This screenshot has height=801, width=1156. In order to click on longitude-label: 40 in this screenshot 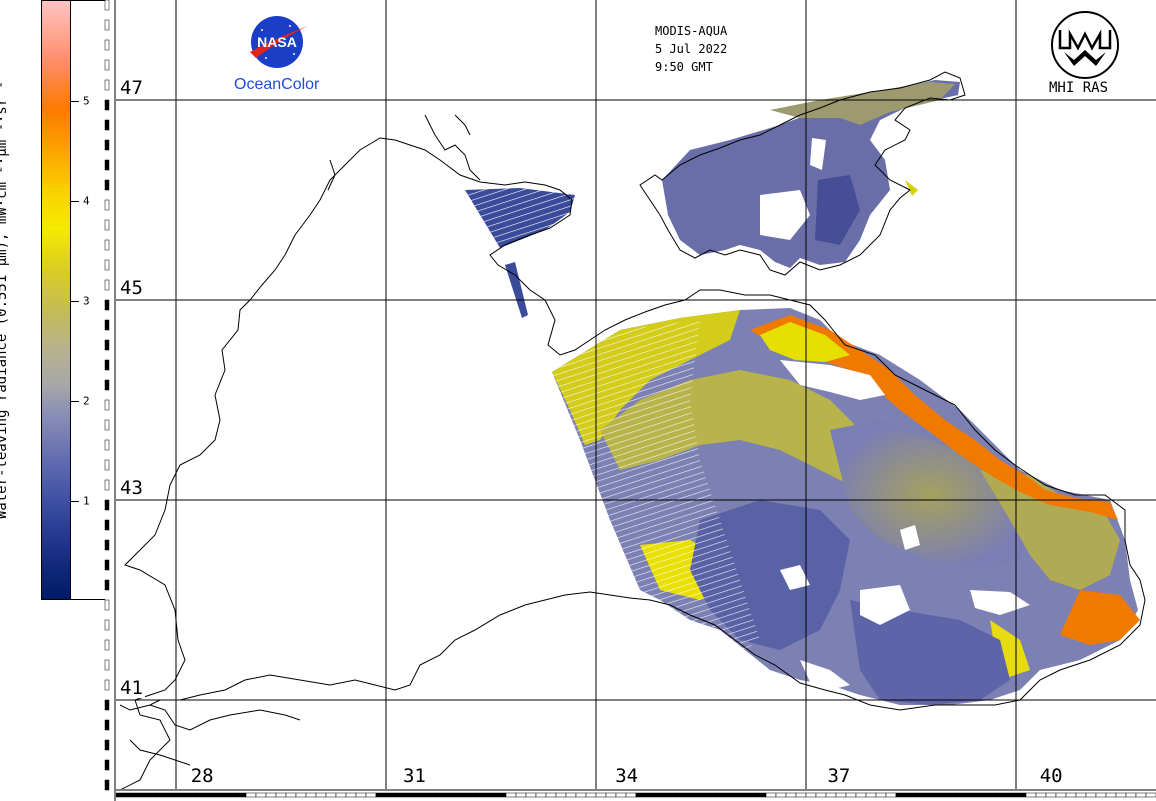, I will do `click(1051, 776)`.